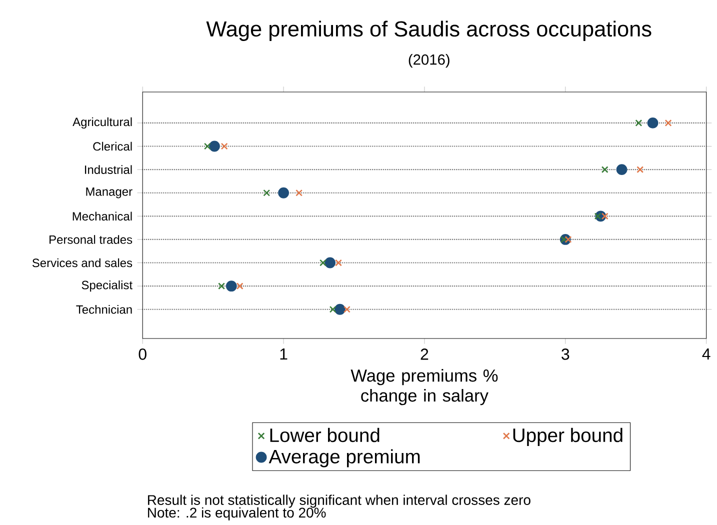 This screenshot has width=717, height=525. What do you see at coordinates (325, 435) in the screenshot?
I see `legend-label: Lower bound` at bounding box center [325, 435].